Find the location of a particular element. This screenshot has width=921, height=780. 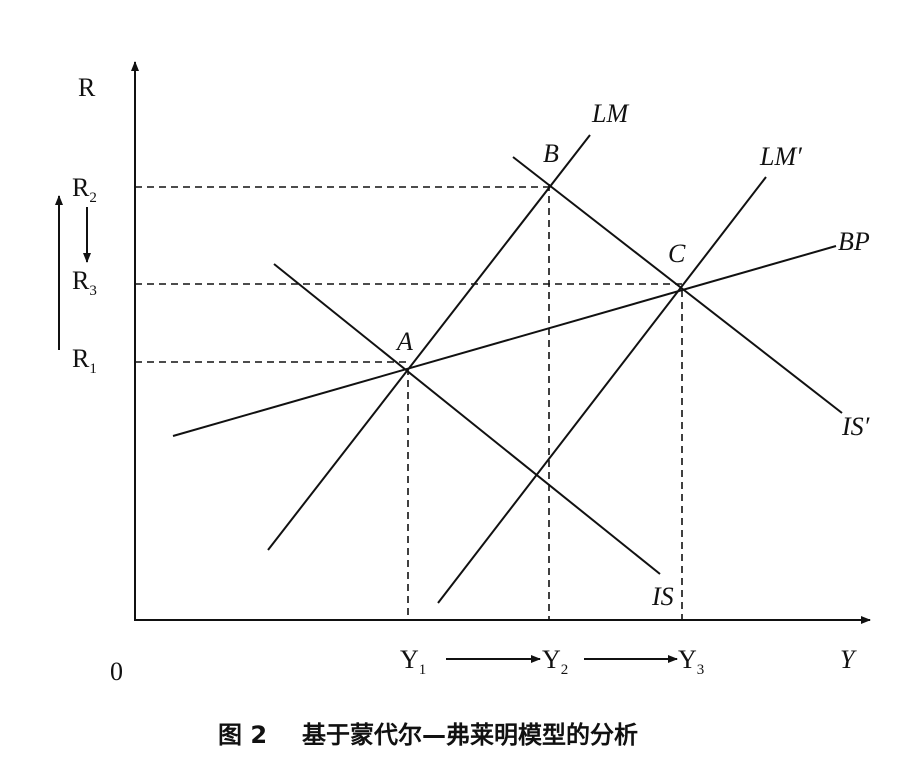

curve-label: IS is located at coordinates (662, 596).